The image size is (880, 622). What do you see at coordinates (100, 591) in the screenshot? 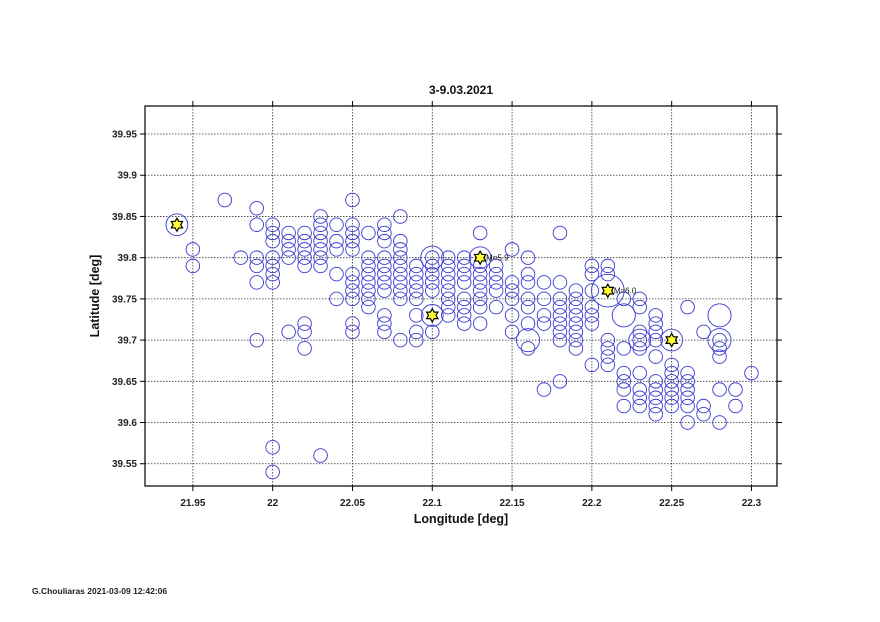
I see `author-timestamp-footer: G.Chouliaras 2021-03-09 12:42:06` at bounding box center [100, 591].